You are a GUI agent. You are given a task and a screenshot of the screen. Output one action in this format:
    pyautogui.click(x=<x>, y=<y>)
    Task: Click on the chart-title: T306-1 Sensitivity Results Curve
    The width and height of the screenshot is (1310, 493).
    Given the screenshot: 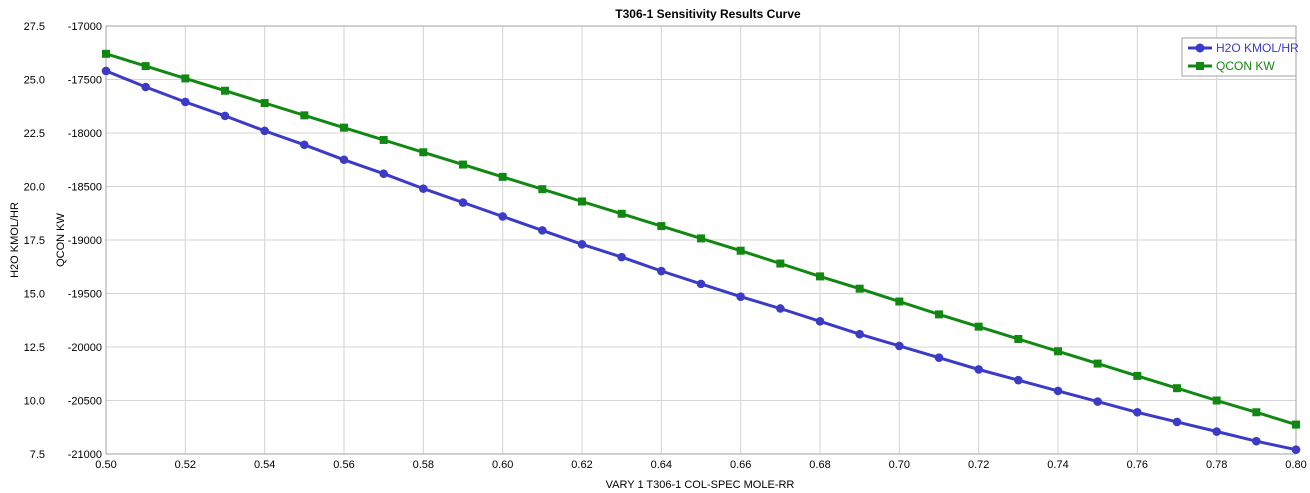 What is the action you would take?
    pyautogui.click(x=708, y=14)
    